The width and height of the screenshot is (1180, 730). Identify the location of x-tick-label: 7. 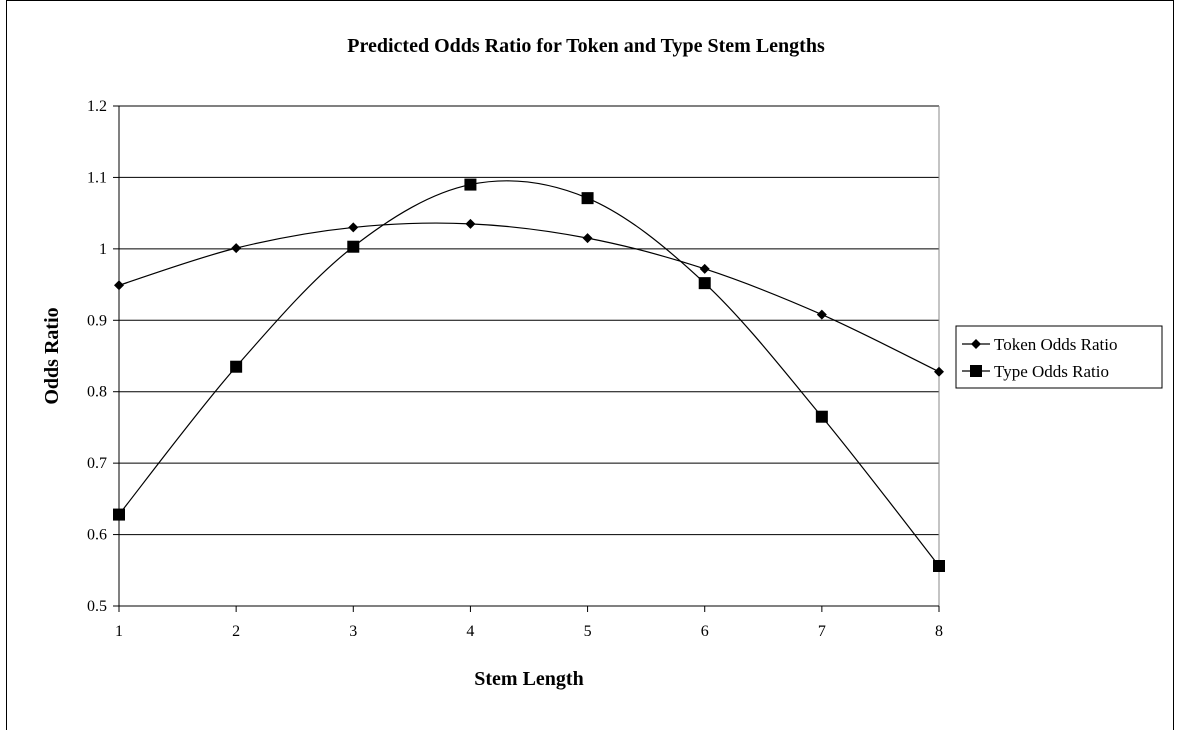
(822, 631).